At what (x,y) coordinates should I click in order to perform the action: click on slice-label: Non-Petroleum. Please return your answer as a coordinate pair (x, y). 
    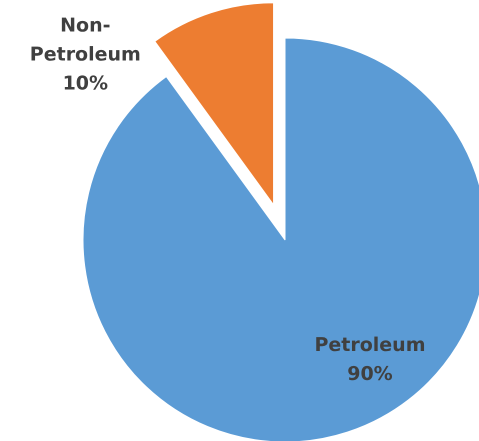
    Looking at the image, I should click on (85, 40).